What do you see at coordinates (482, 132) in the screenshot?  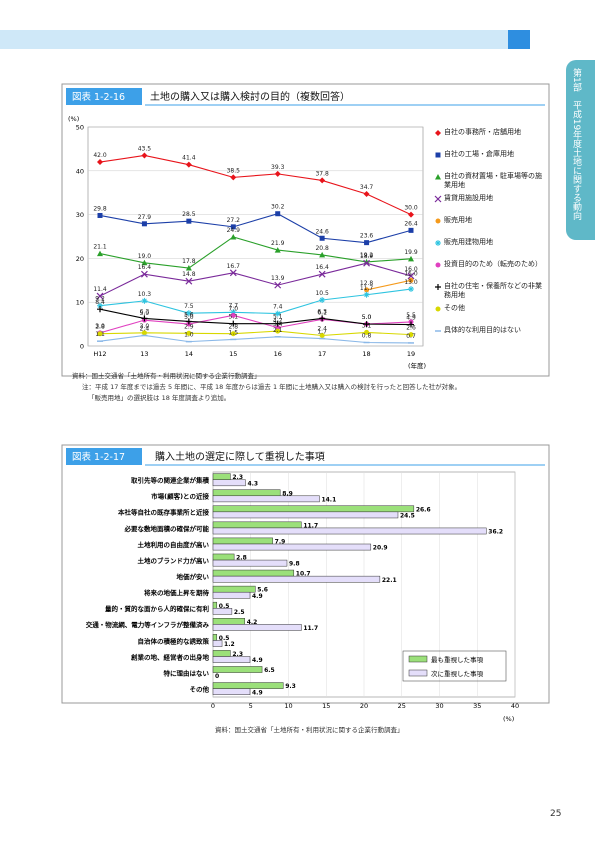 I see `legend-label: 自社の事務所・店舗用地` at bounding box center [482, 132].